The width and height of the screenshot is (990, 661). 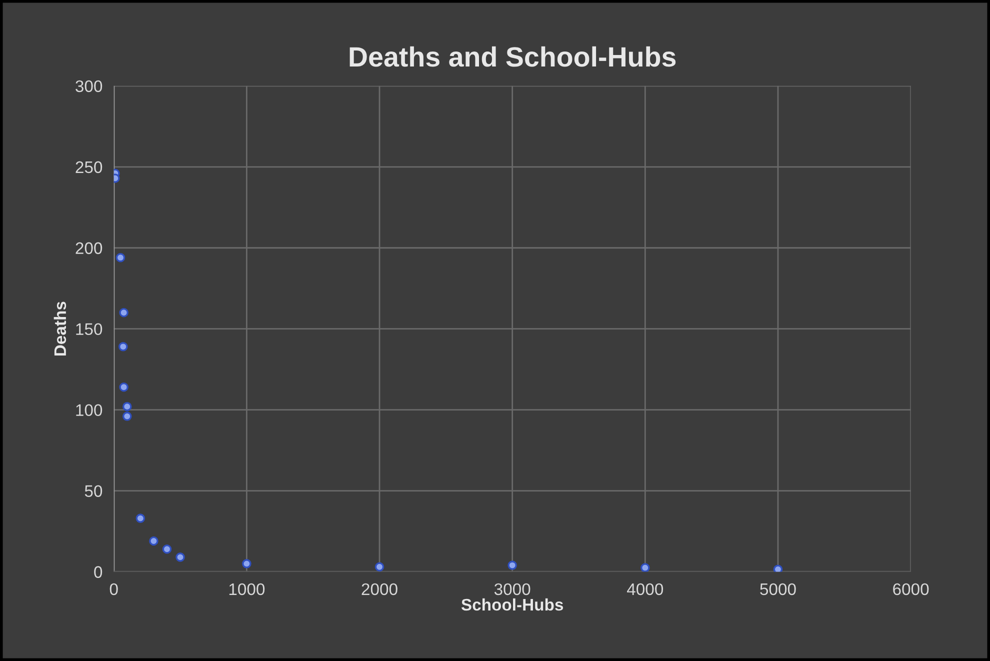 What do you see at coordinates (513, 56) in the screenshot?
I see `chart-title: Deaths and School-Hubs` at bounding box center [513, 56].